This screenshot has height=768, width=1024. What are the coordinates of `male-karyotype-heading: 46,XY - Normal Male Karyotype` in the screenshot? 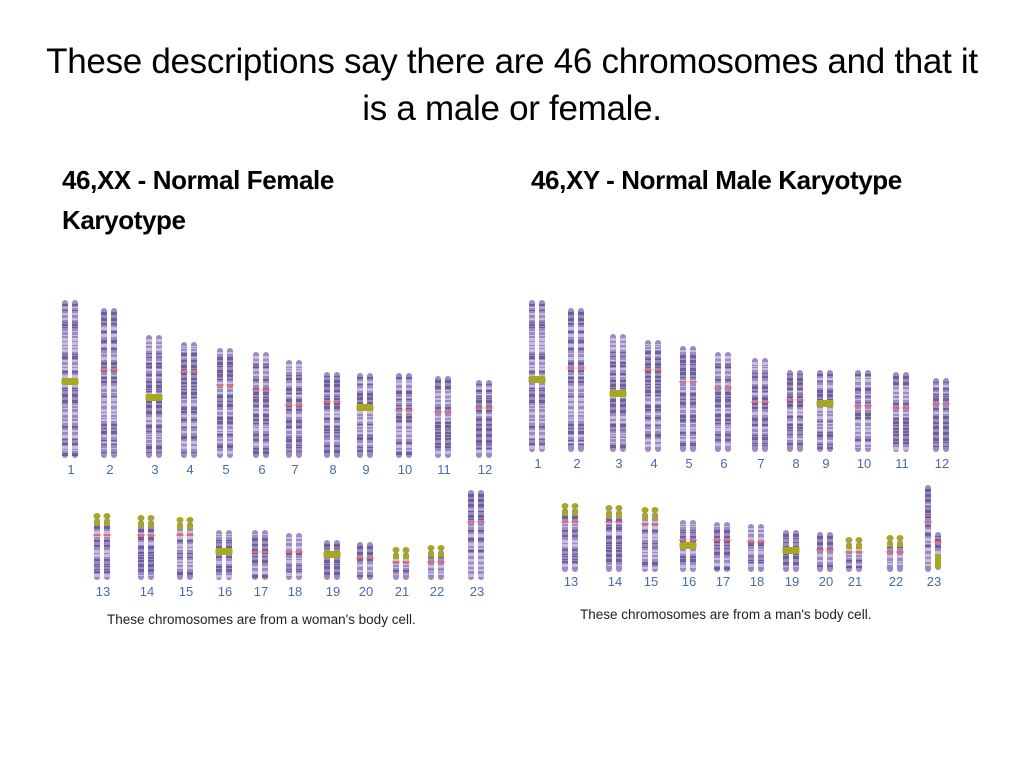 It's located at (716, 180).